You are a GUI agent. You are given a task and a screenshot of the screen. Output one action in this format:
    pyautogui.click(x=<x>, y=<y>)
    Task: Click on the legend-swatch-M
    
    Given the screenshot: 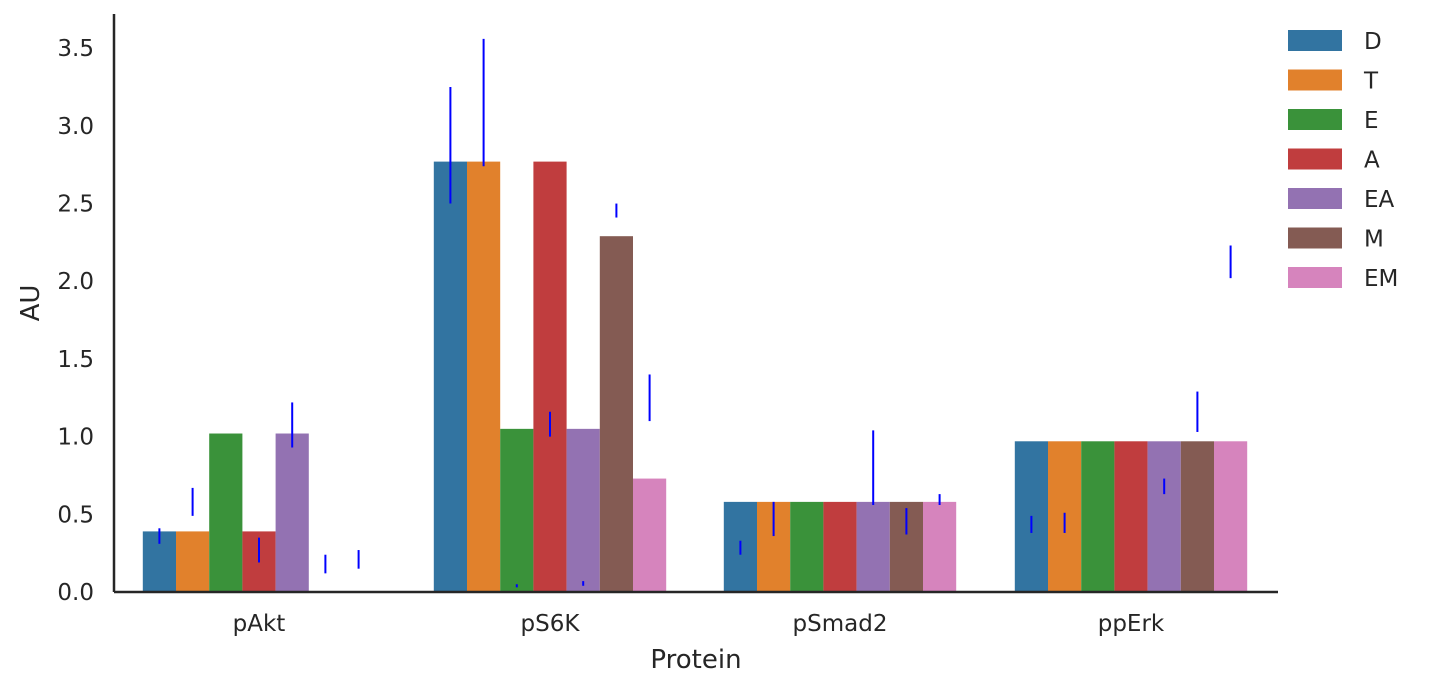 What is the action you would take?
    pyautogui.click(x=1315, y=238)
    